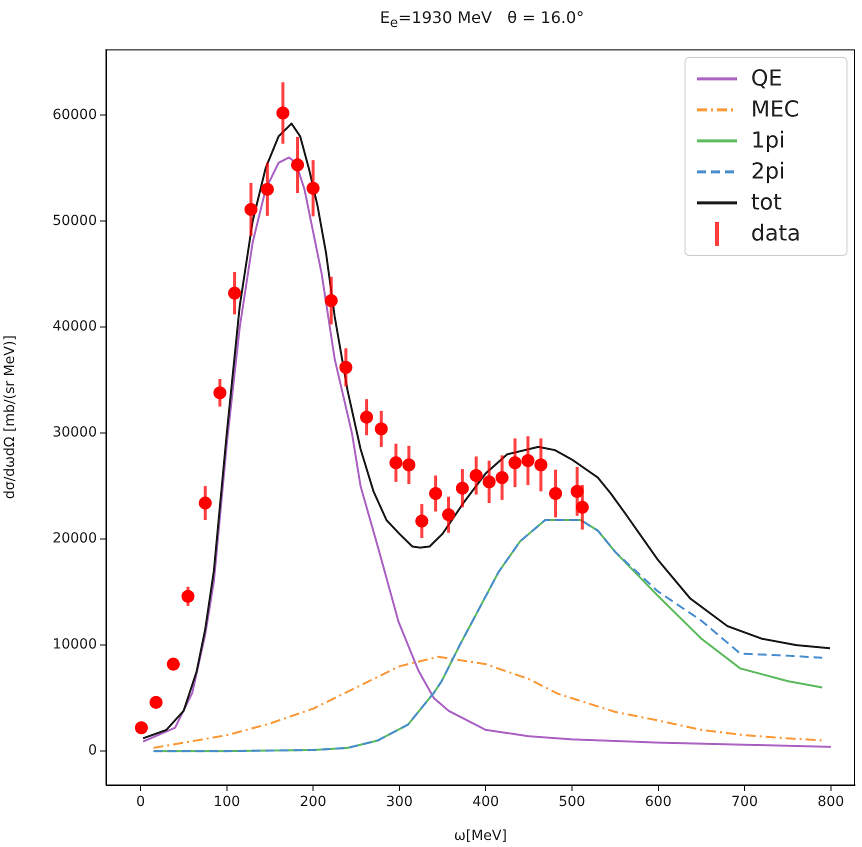  What do you see at coordinates (768, 172) in the screenshot?
I see `legend-label: 2pi` at bounding box center [768, 172].